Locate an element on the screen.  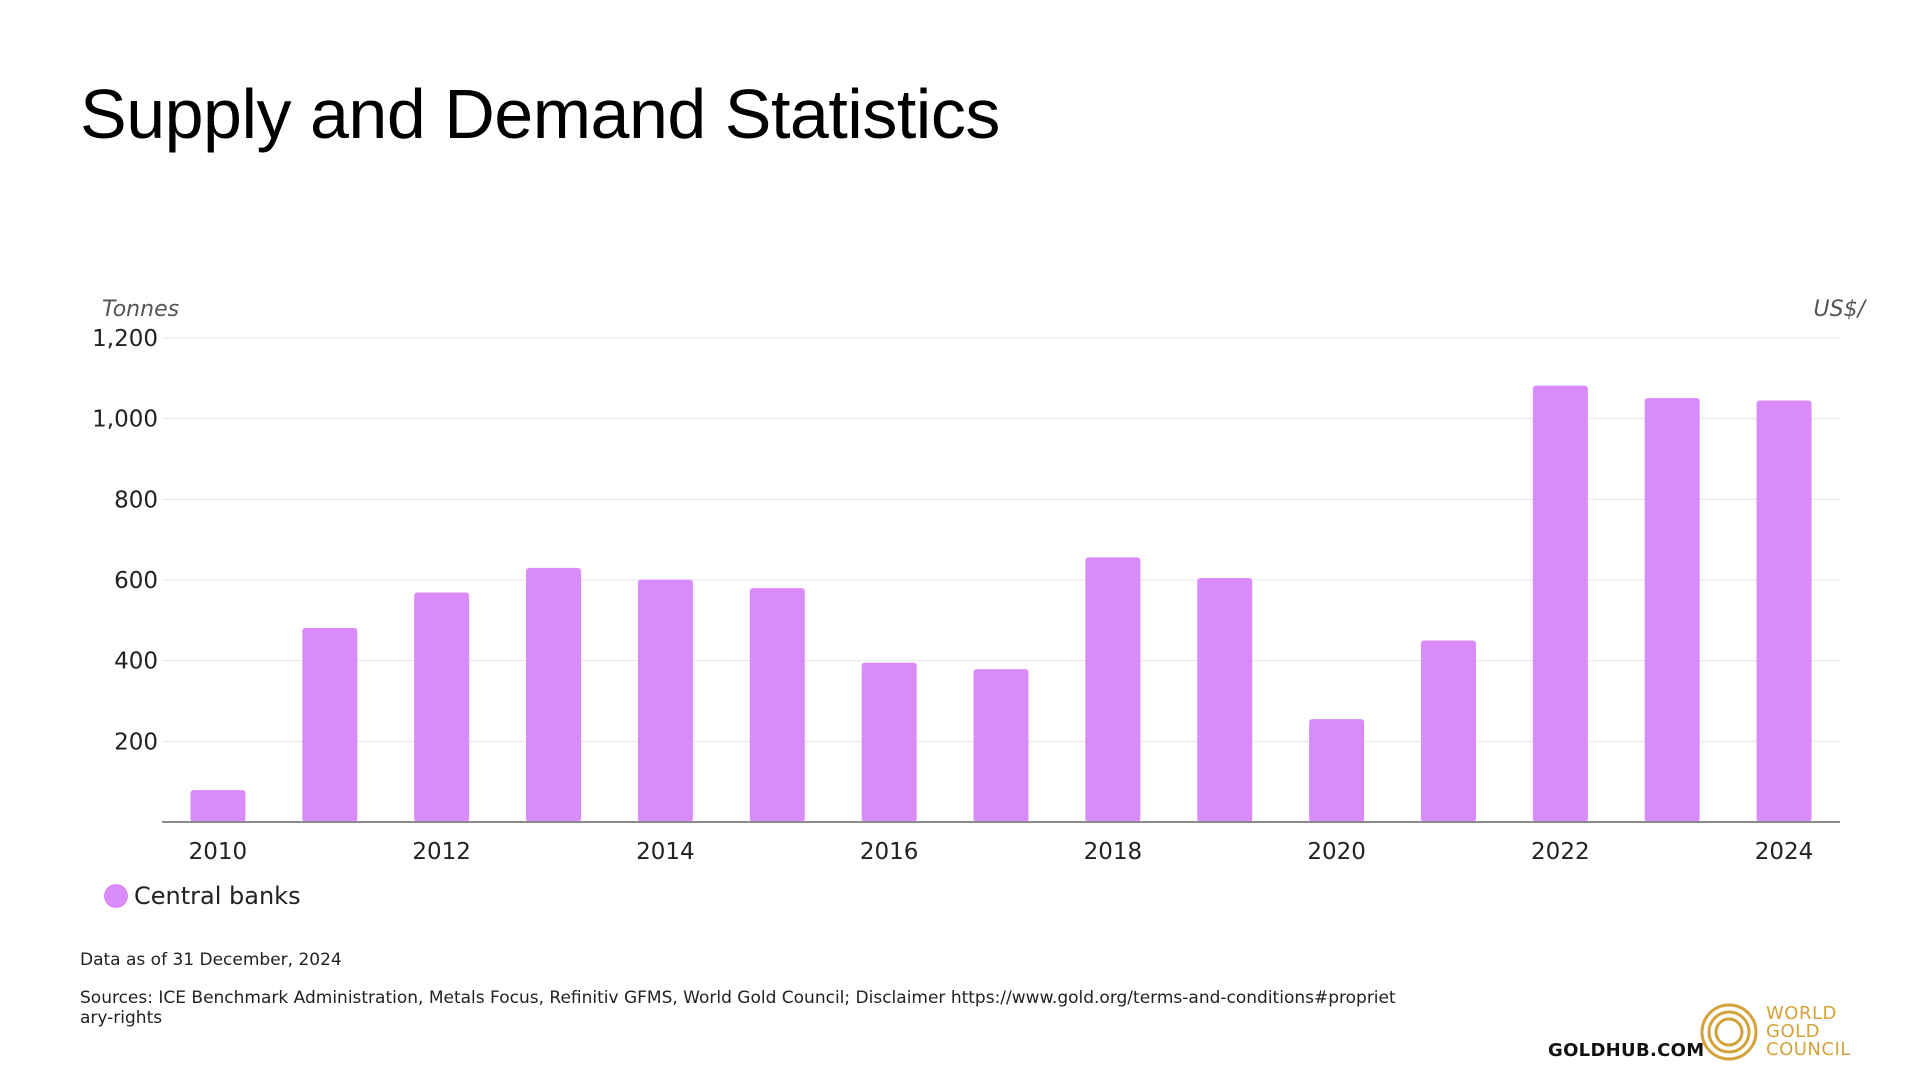
bar-2019 is located at coordinates (1225, 699).